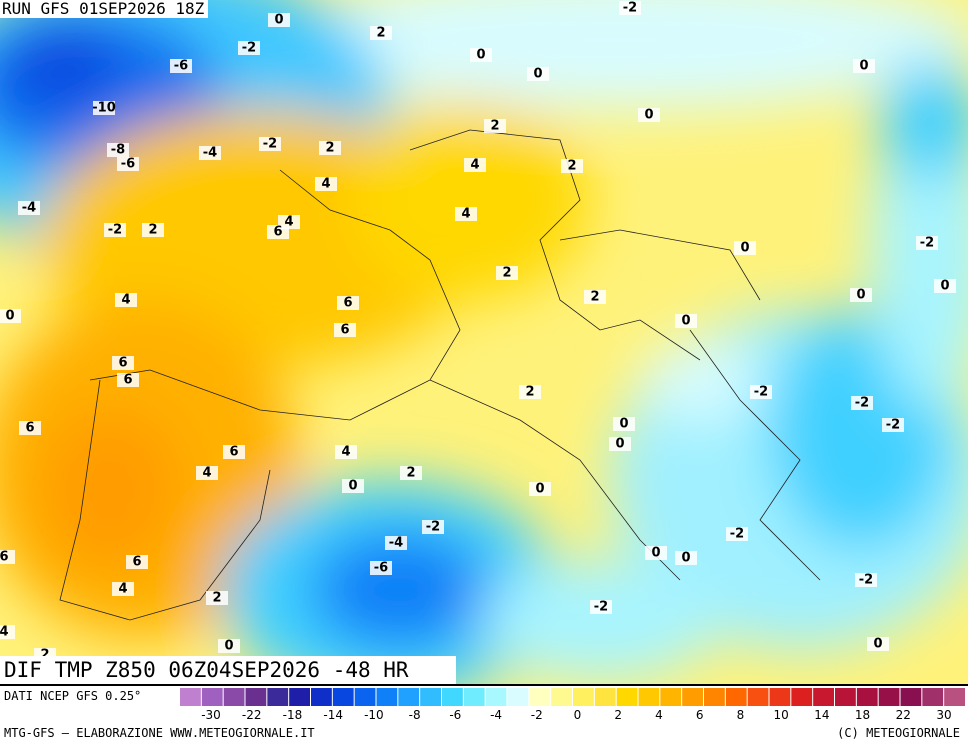  I want to click on colorbar-tick-label: 2, so click(618, 715).